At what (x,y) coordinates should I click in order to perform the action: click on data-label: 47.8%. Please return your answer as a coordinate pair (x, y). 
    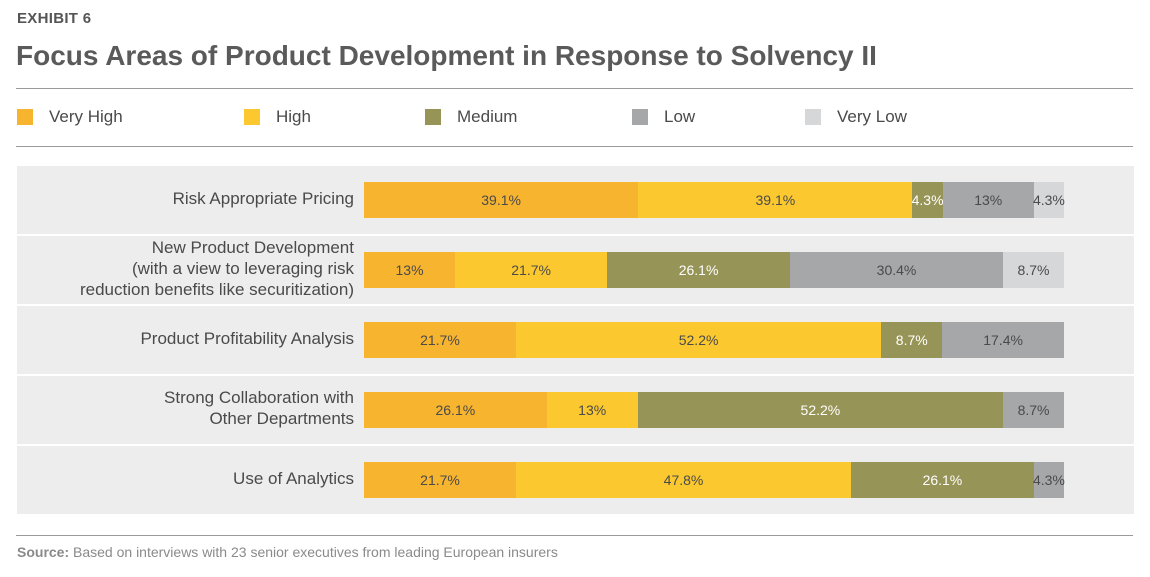
    Looking at the image, I should click on (683, 480).